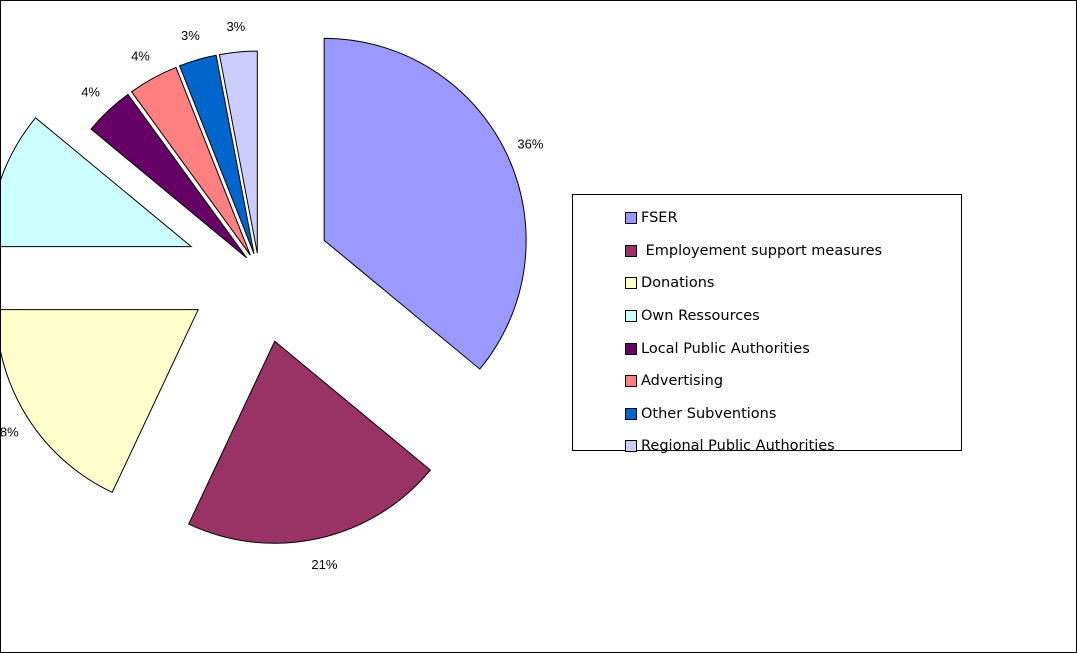 The width and height of the screenshot is (1077, 653). What do you see at coordinates (235, 26) in the screenshot?
I see `data-label-regional-public-authorities: 3%` at bounding box center [235, 26].